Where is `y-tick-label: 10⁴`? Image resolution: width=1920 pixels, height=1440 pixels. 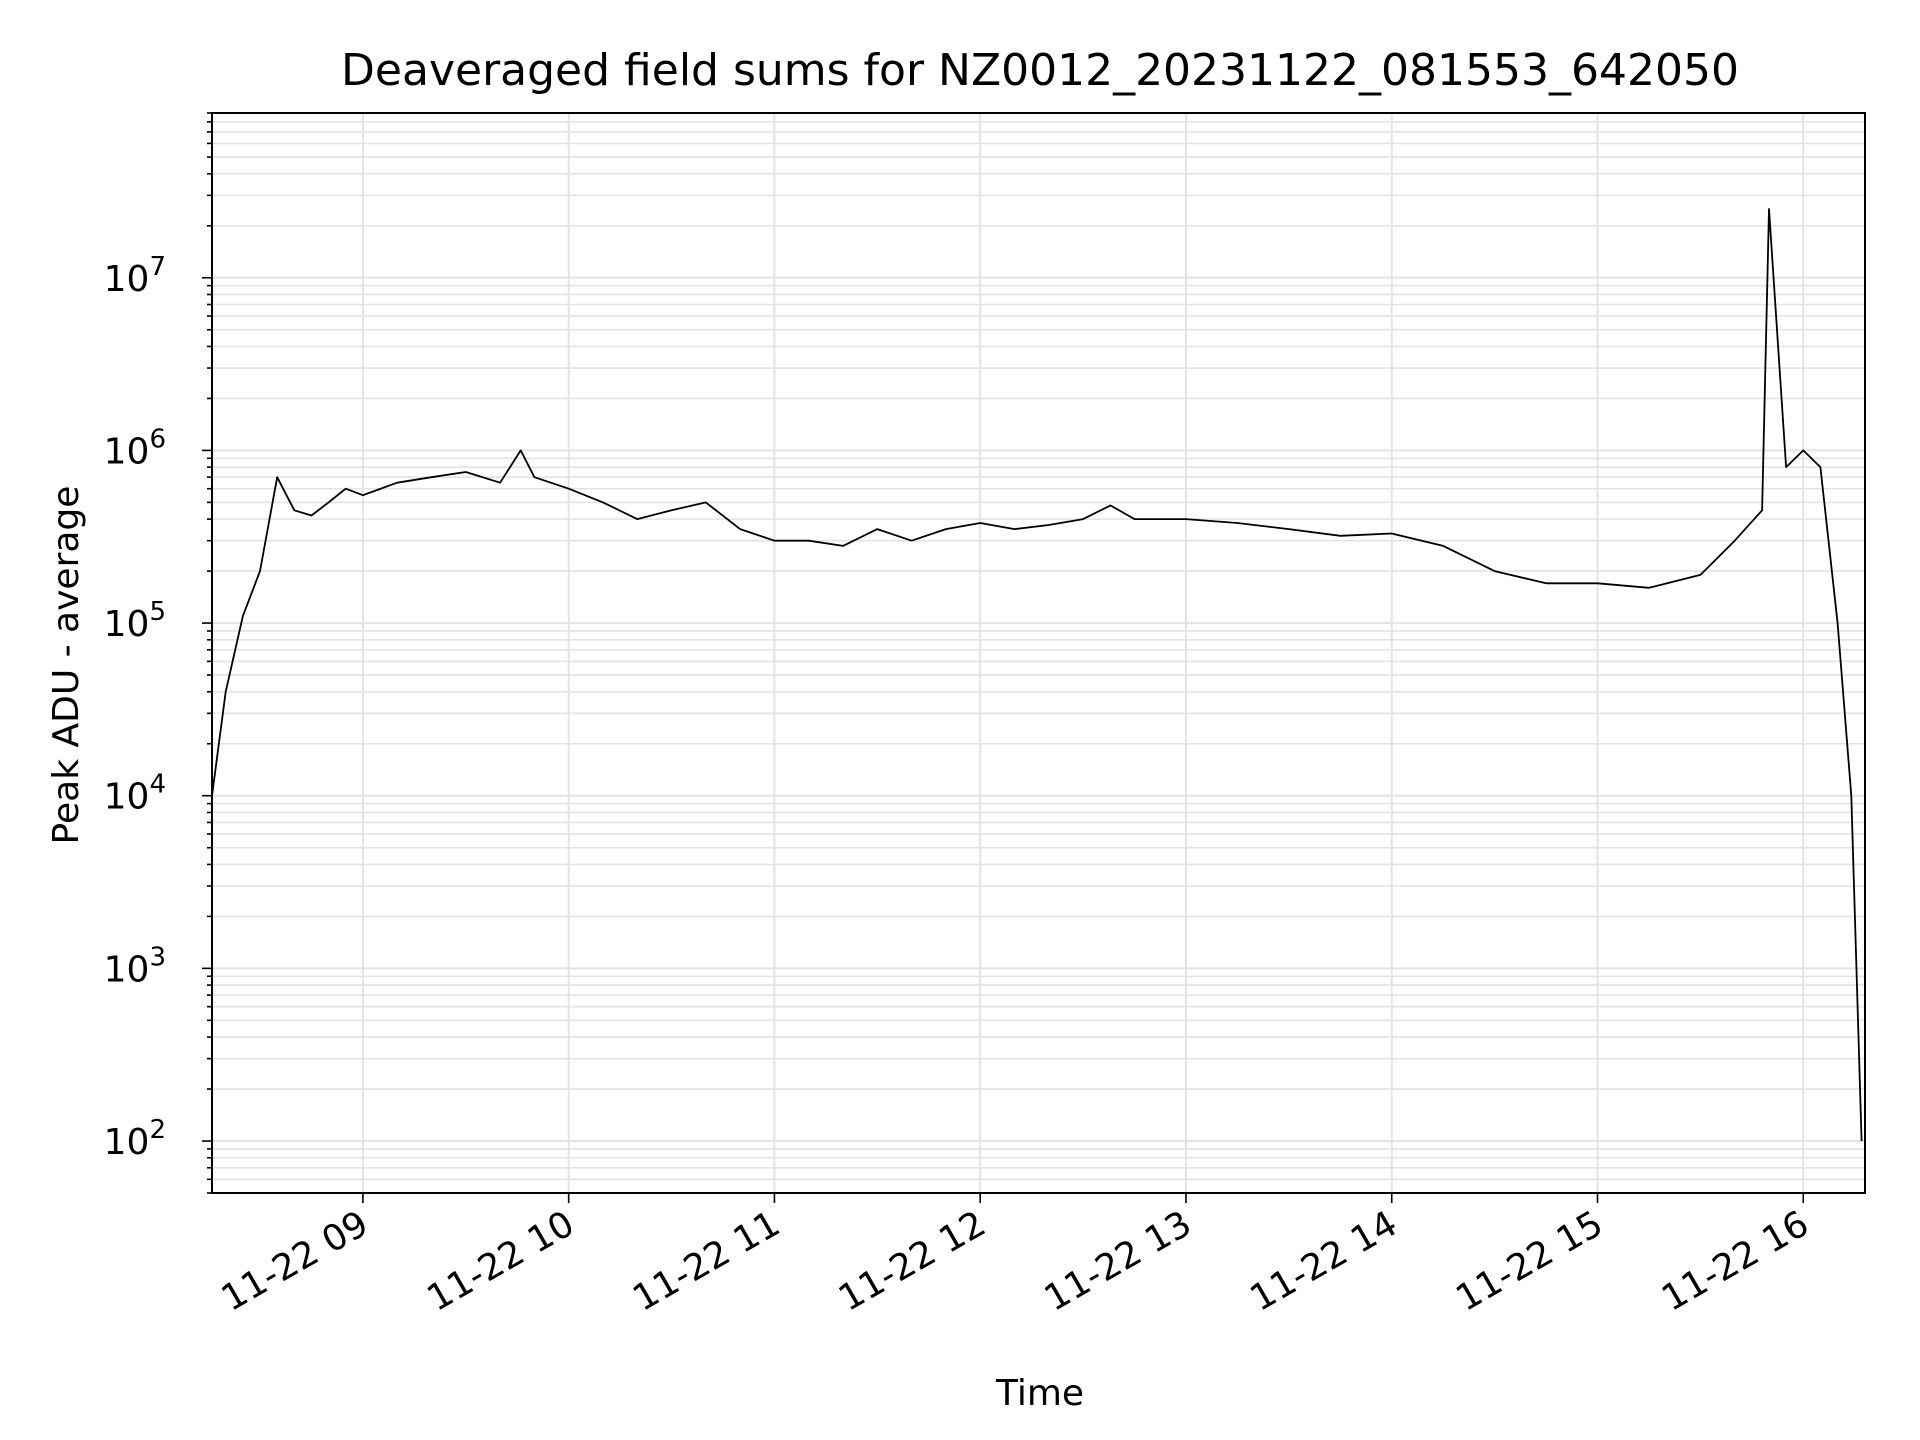 y-tick-label: 10⁴ is located at coordinates (135, 794).